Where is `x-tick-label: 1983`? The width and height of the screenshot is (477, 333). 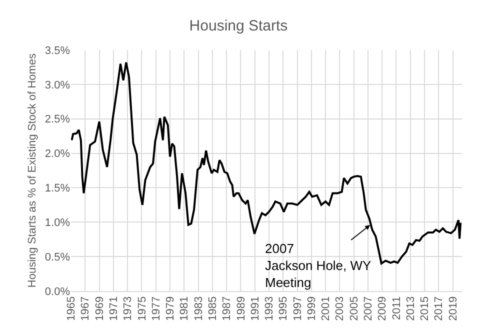 x-tick-label: 1983 is located at coordinates (198, 308).